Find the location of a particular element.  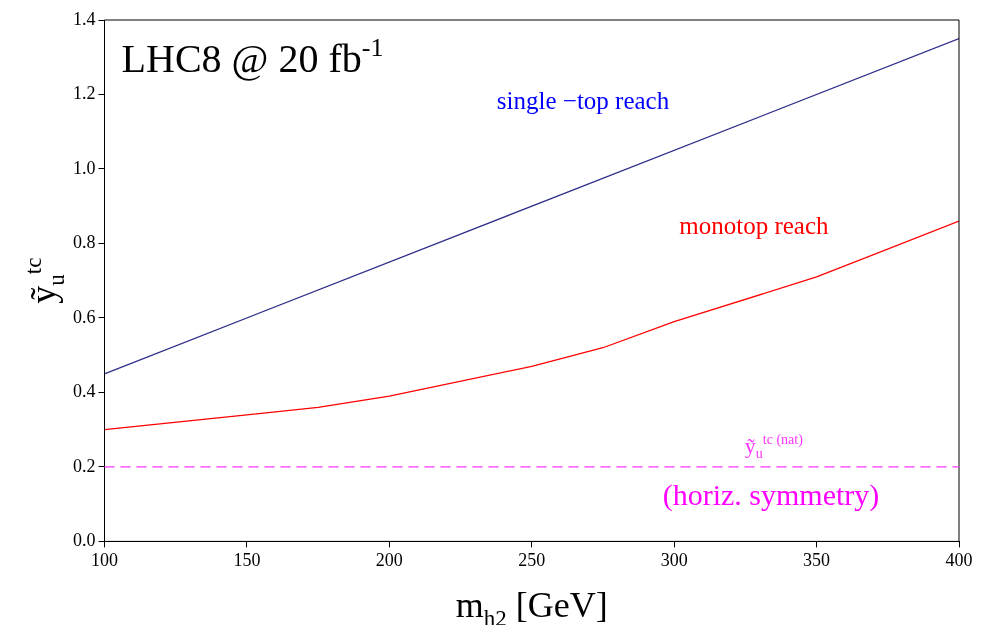

y-tick-label: 1.0 is located at coordinates (84, 167).